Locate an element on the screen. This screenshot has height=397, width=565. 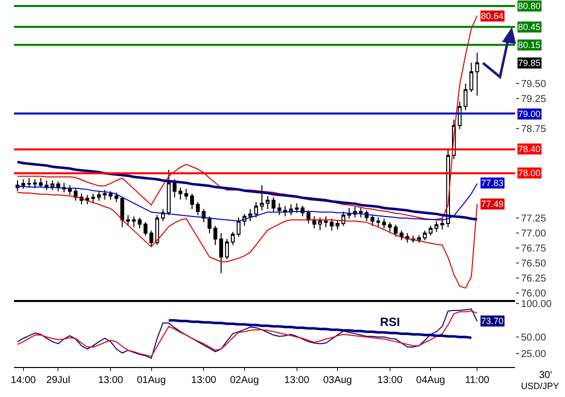
ref-line-label: 78.40 is located at coordinates (529, 149).